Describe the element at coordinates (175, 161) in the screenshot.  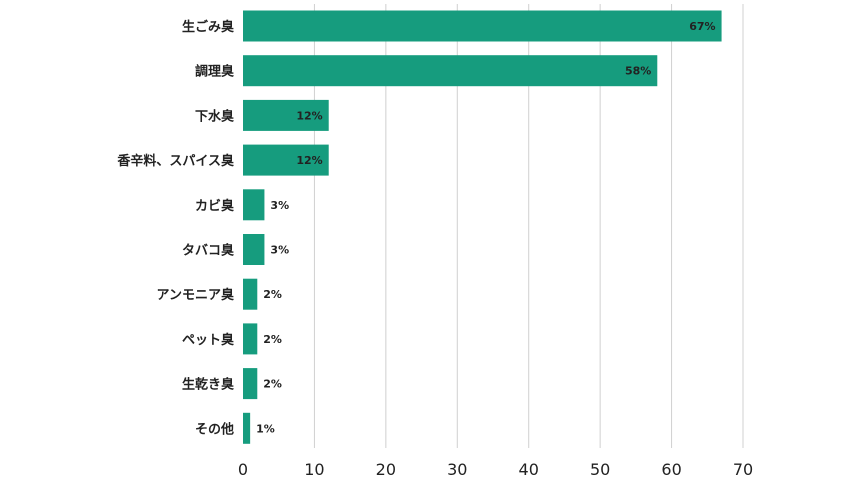
I see `category-label: 香辛料、スパイス臭` at that location.